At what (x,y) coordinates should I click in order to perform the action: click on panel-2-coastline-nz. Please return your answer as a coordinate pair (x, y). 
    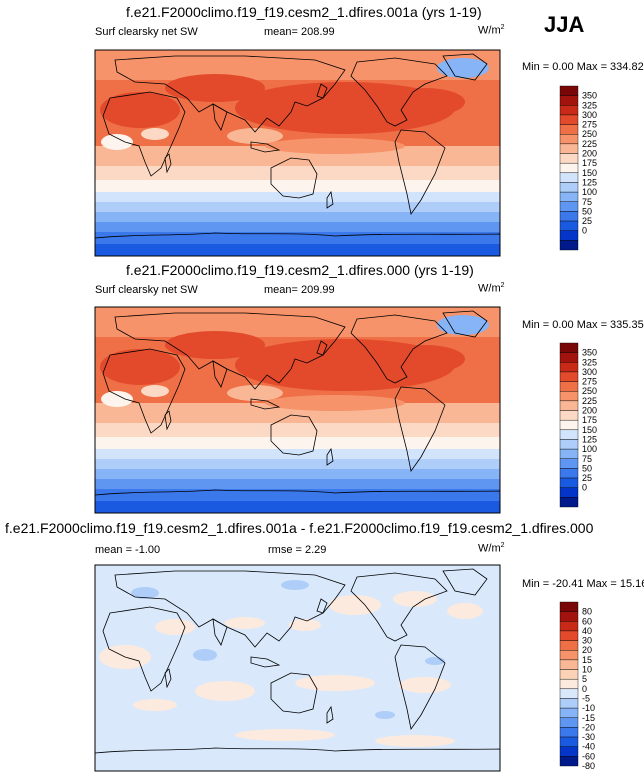
    Looking at the image, I should click on (330, 456).